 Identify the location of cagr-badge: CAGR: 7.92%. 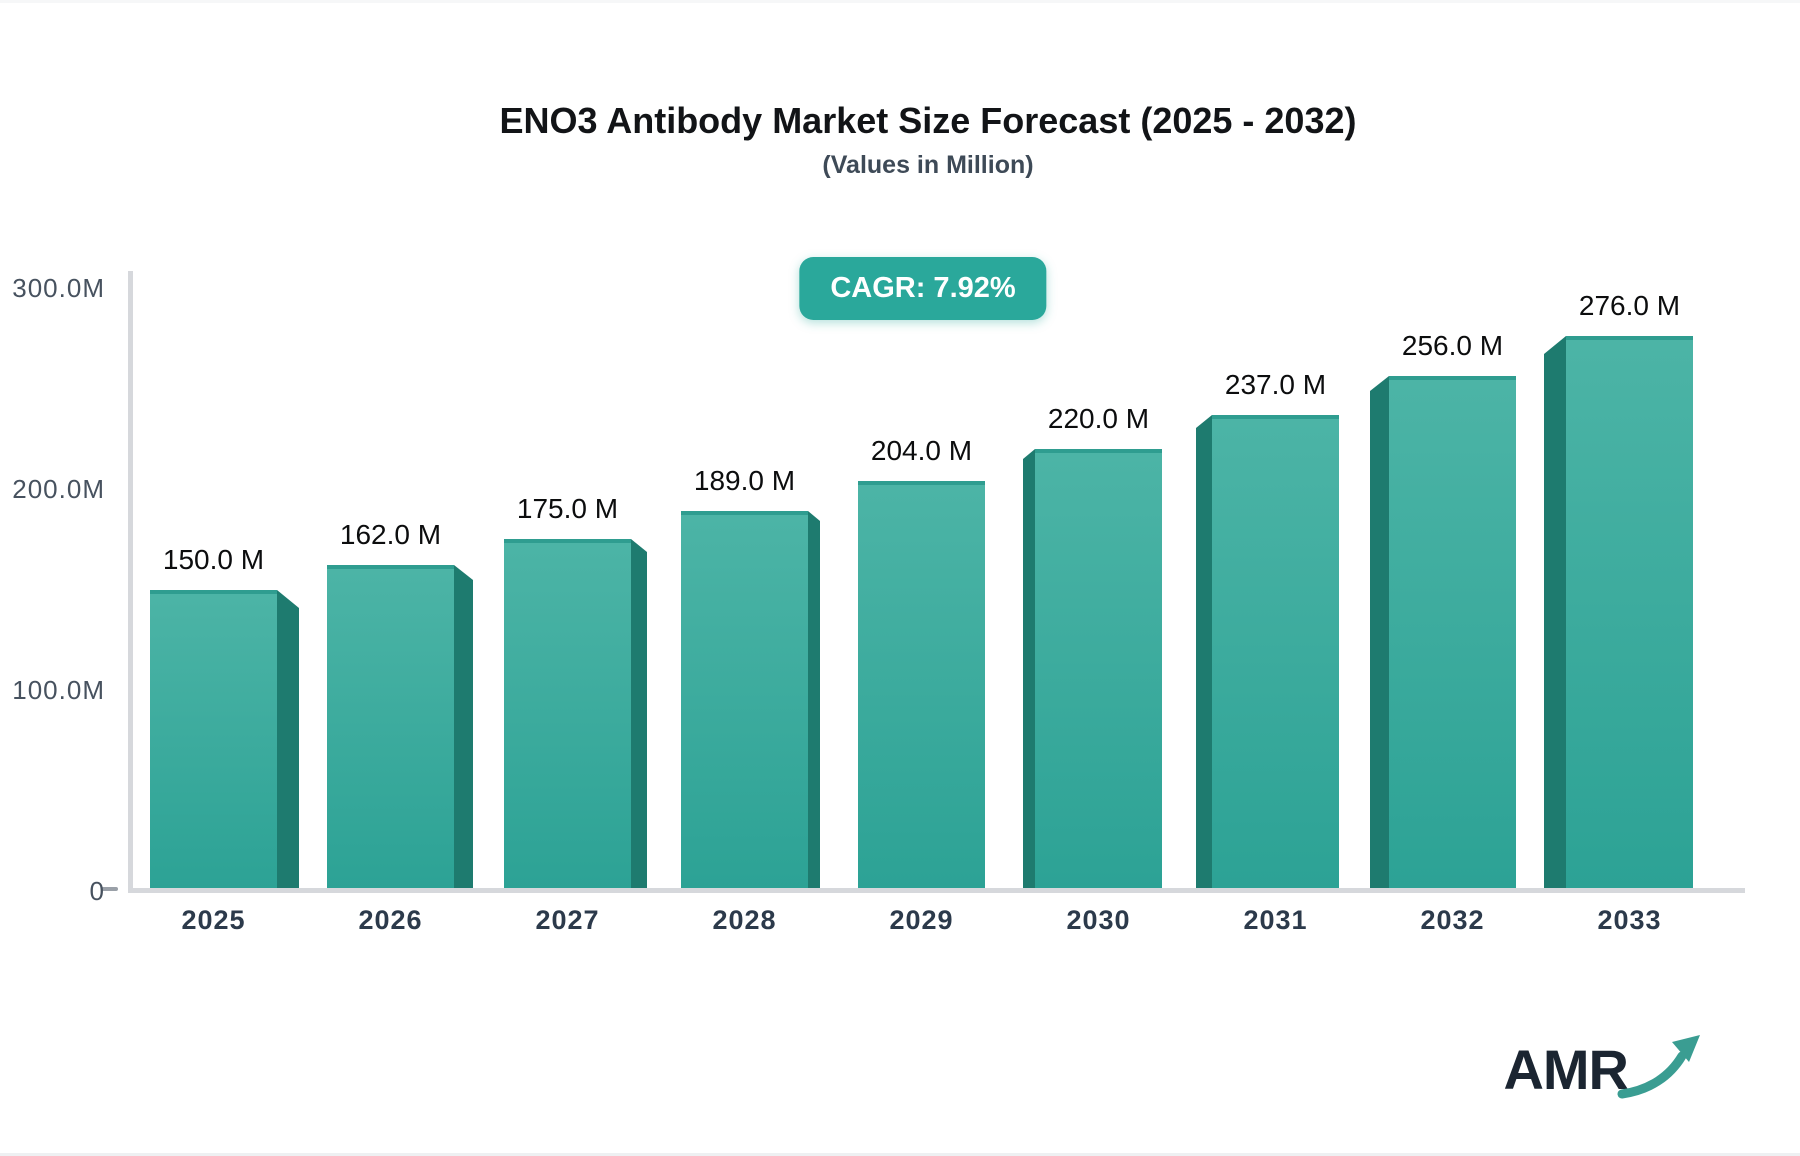
(923, 288).